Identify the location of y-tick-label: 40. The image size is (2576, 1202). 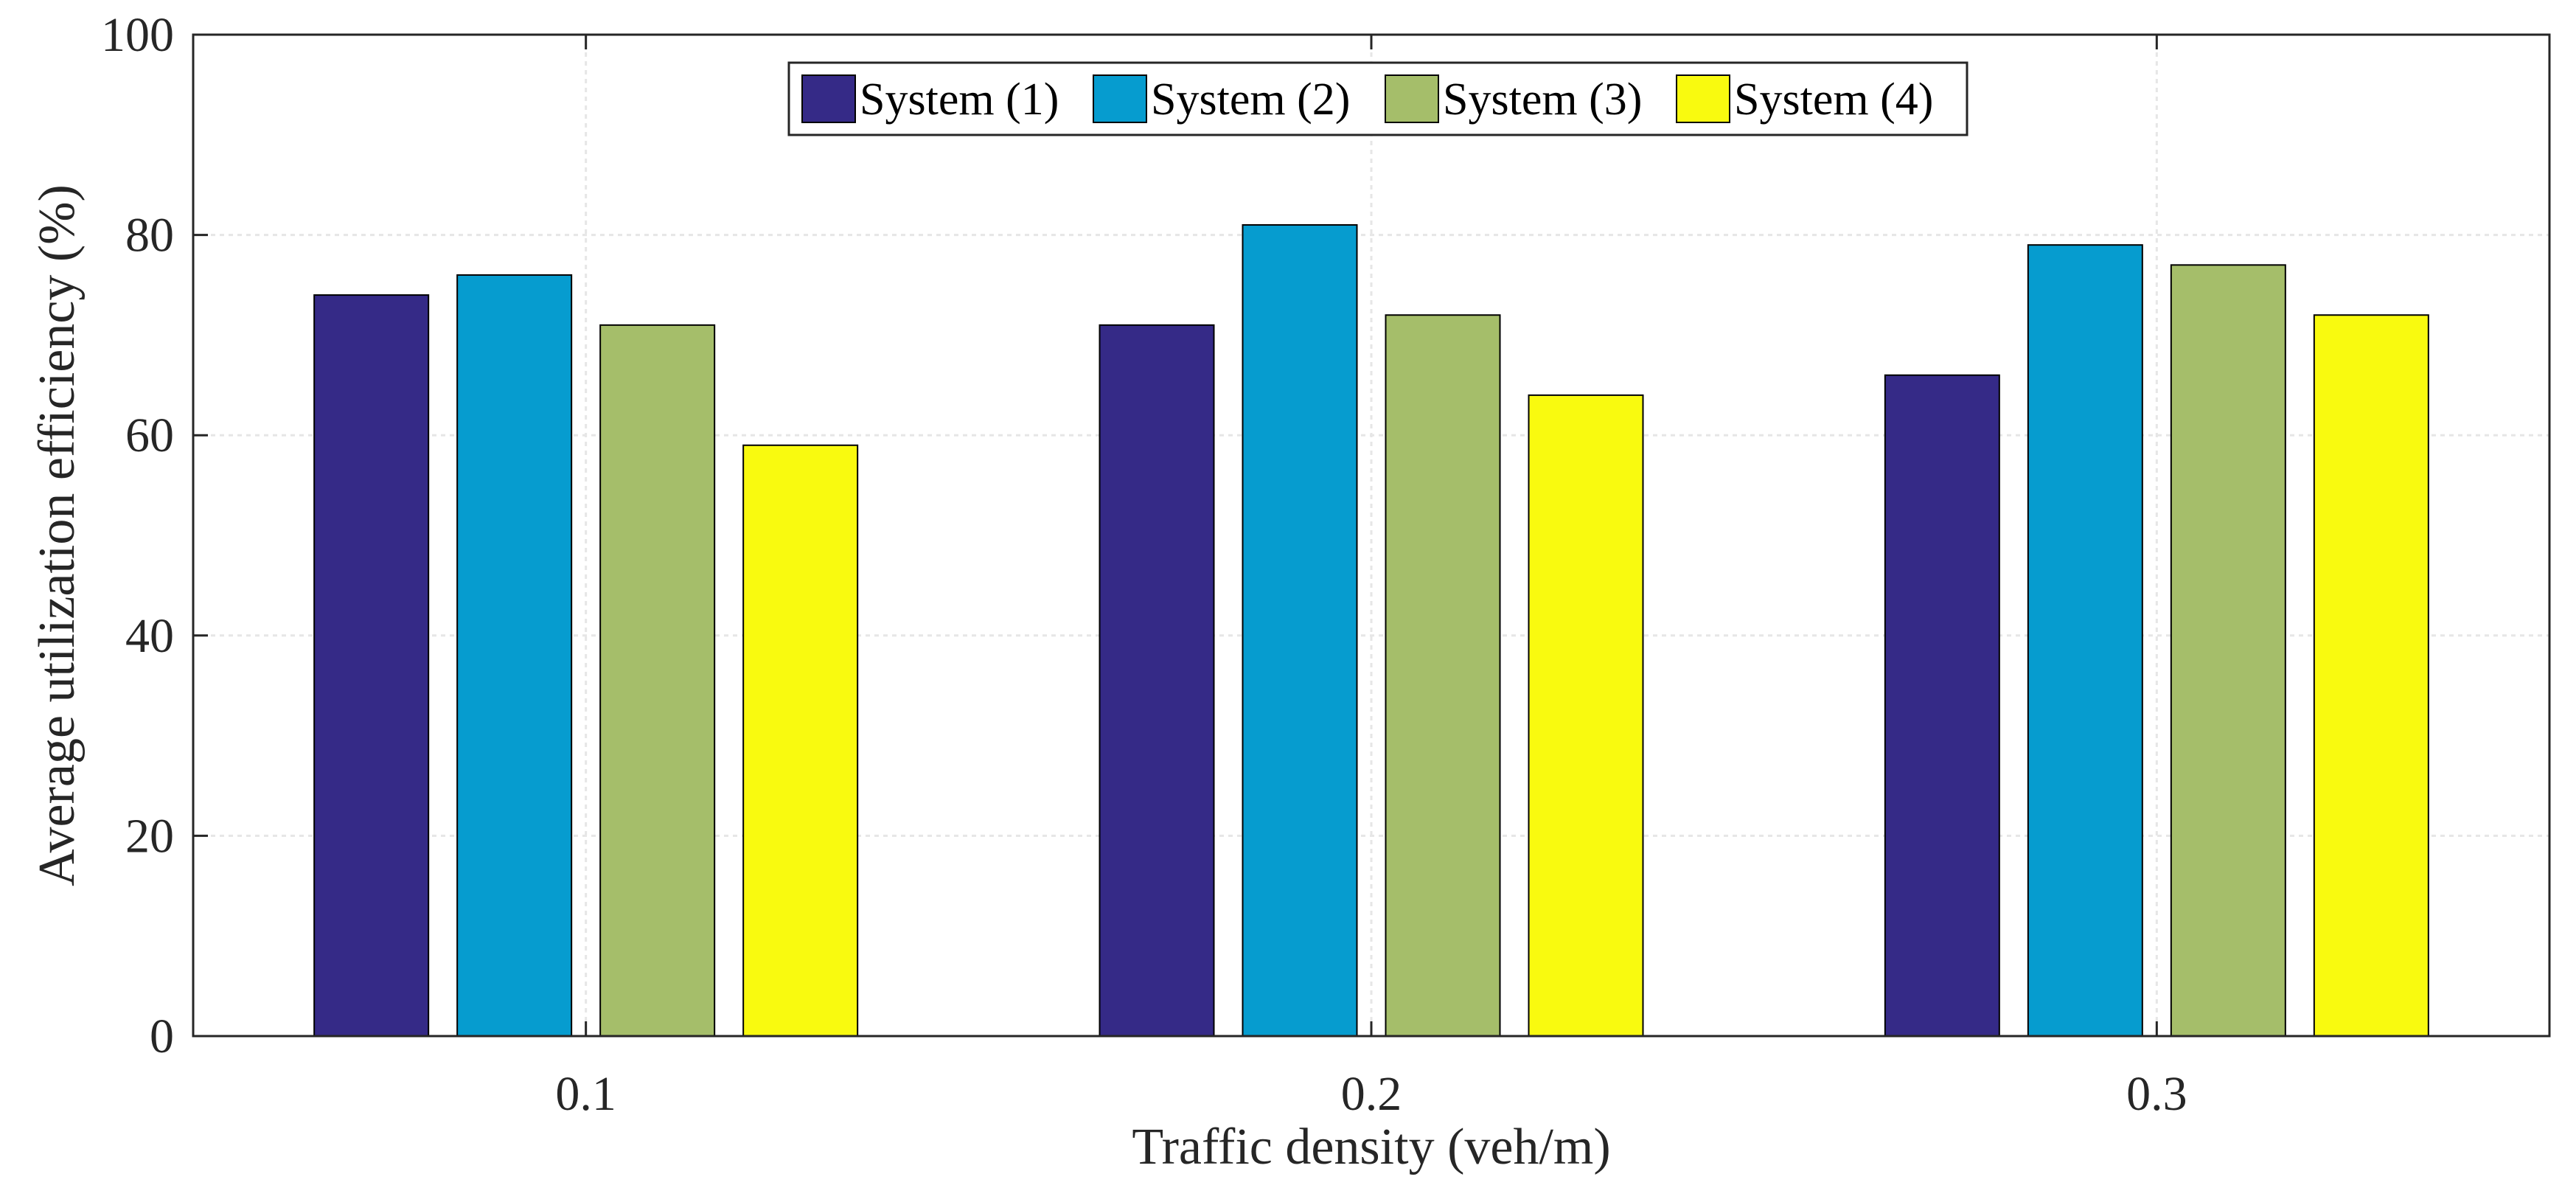
(149, 636).